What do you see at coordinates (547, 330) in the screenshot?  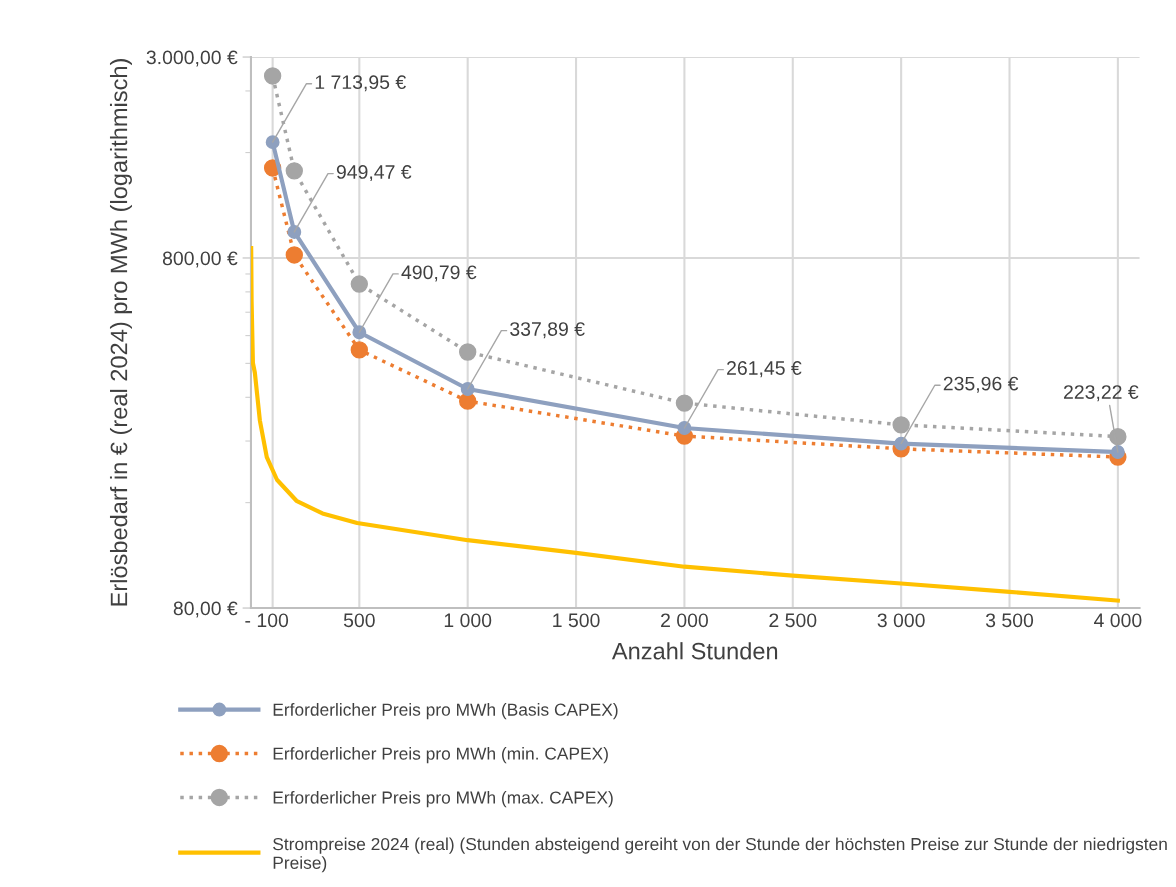 I see `data-label: 337,89 €` at bounding box center [547, 330].